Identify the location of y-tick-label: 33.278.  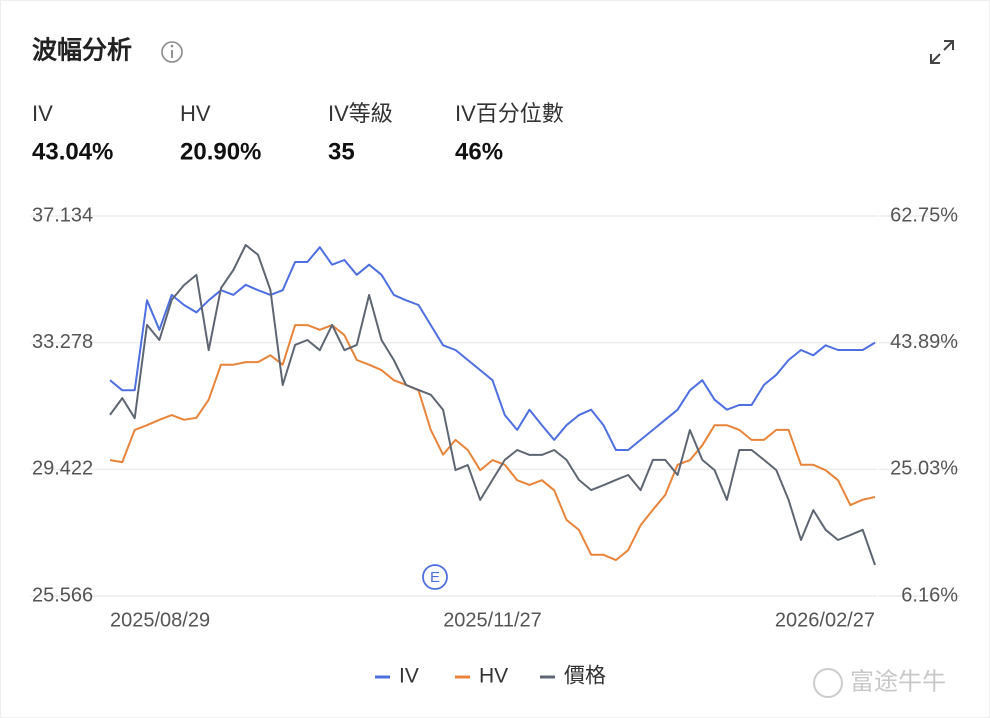
(62, 342).